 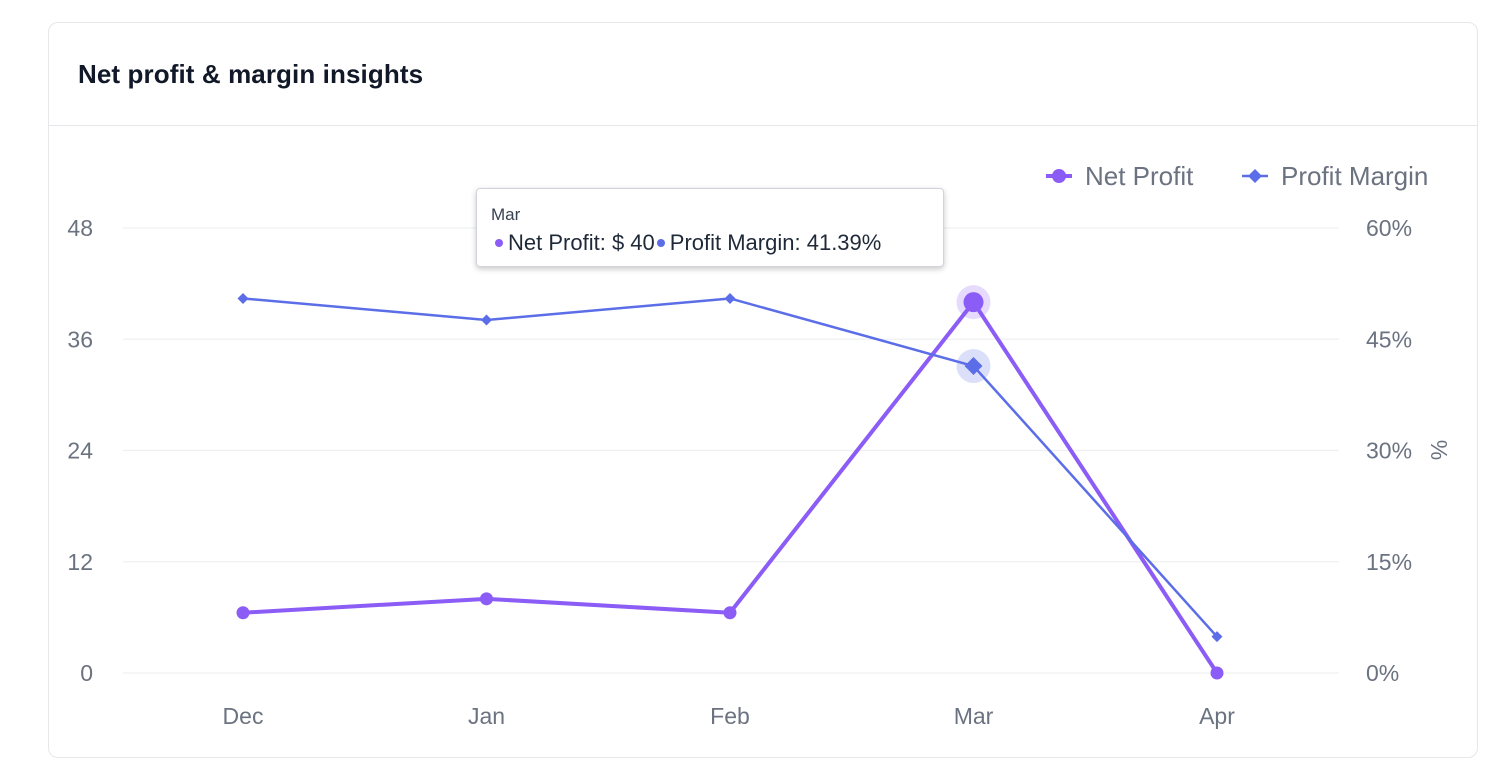 I want to click on net-profit-dot-icon, so click(x=499, y=242).